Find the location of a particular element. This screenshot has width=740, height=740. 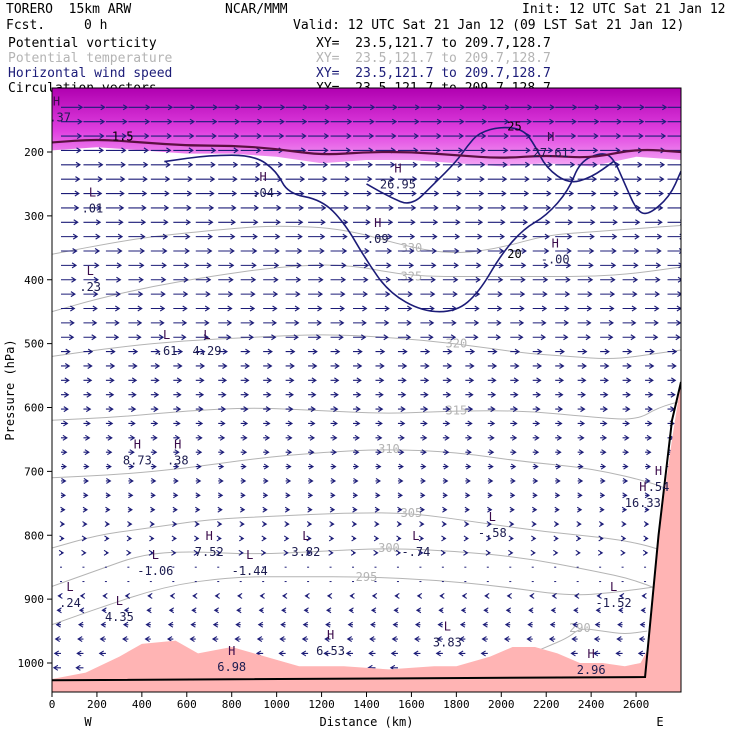

extreme-value: -1.52 is located at coordinates (614, 603).